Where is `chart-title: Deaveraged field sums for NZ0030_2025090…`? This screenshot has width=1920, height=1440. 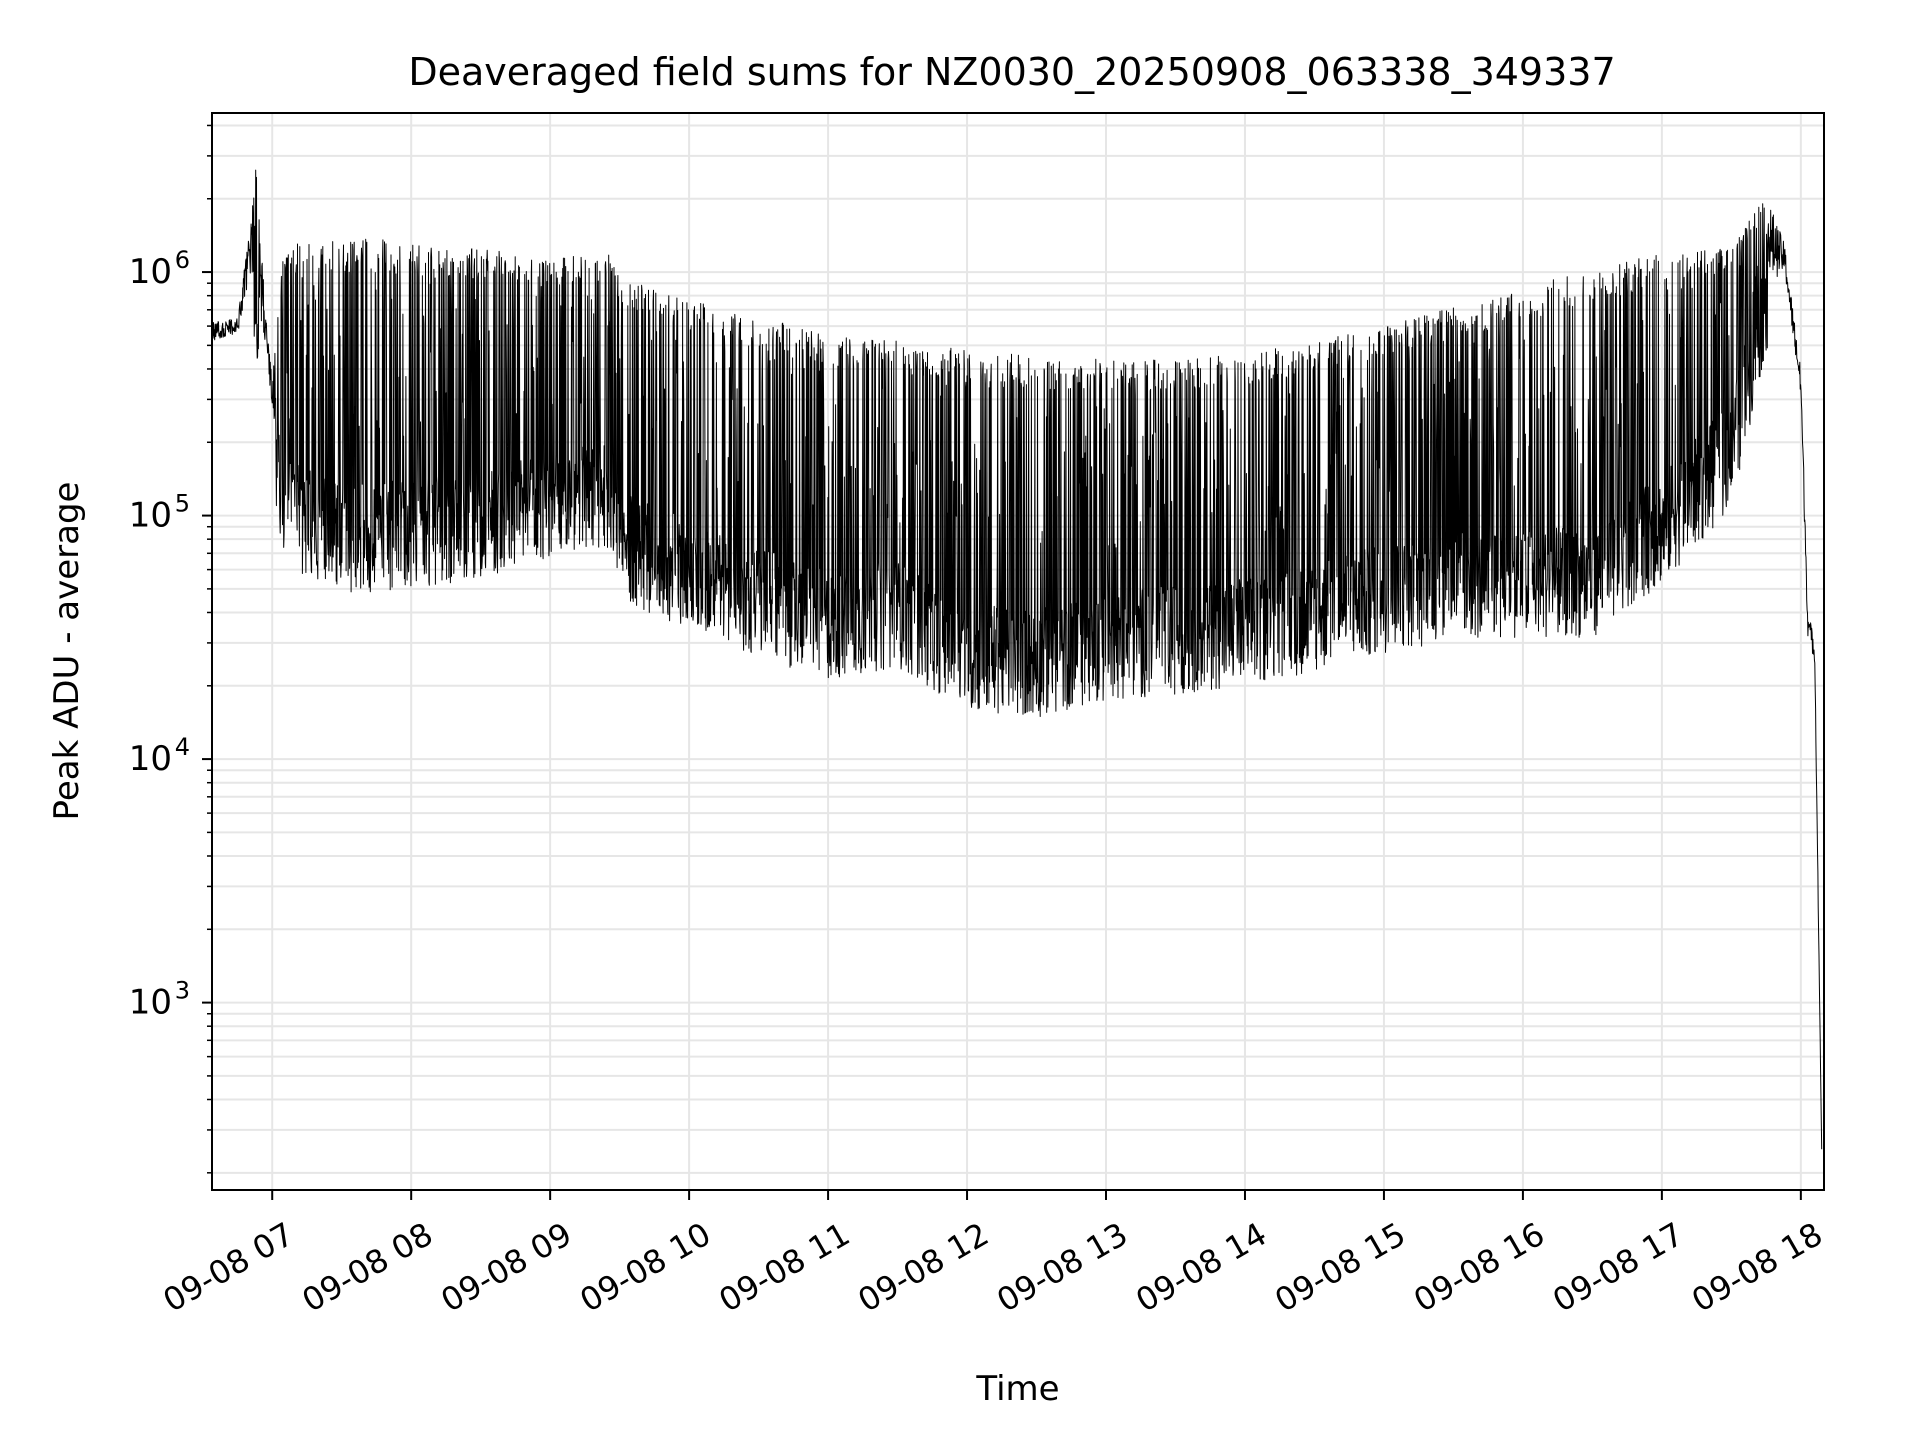 chart-title: Deaveraged field sums for NZ0030_2025090… is located at coordinates (1011, 72).